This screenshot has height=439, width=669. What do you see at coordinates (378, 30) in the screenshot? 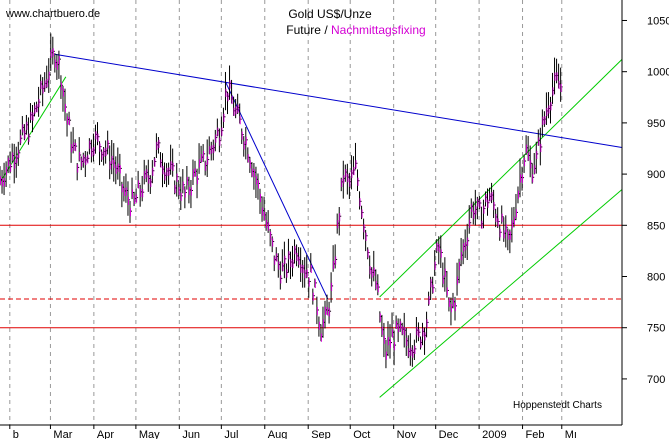
I see `subtitle-fixing: Nachmittagsfixing` at bounding box center [378, 30].